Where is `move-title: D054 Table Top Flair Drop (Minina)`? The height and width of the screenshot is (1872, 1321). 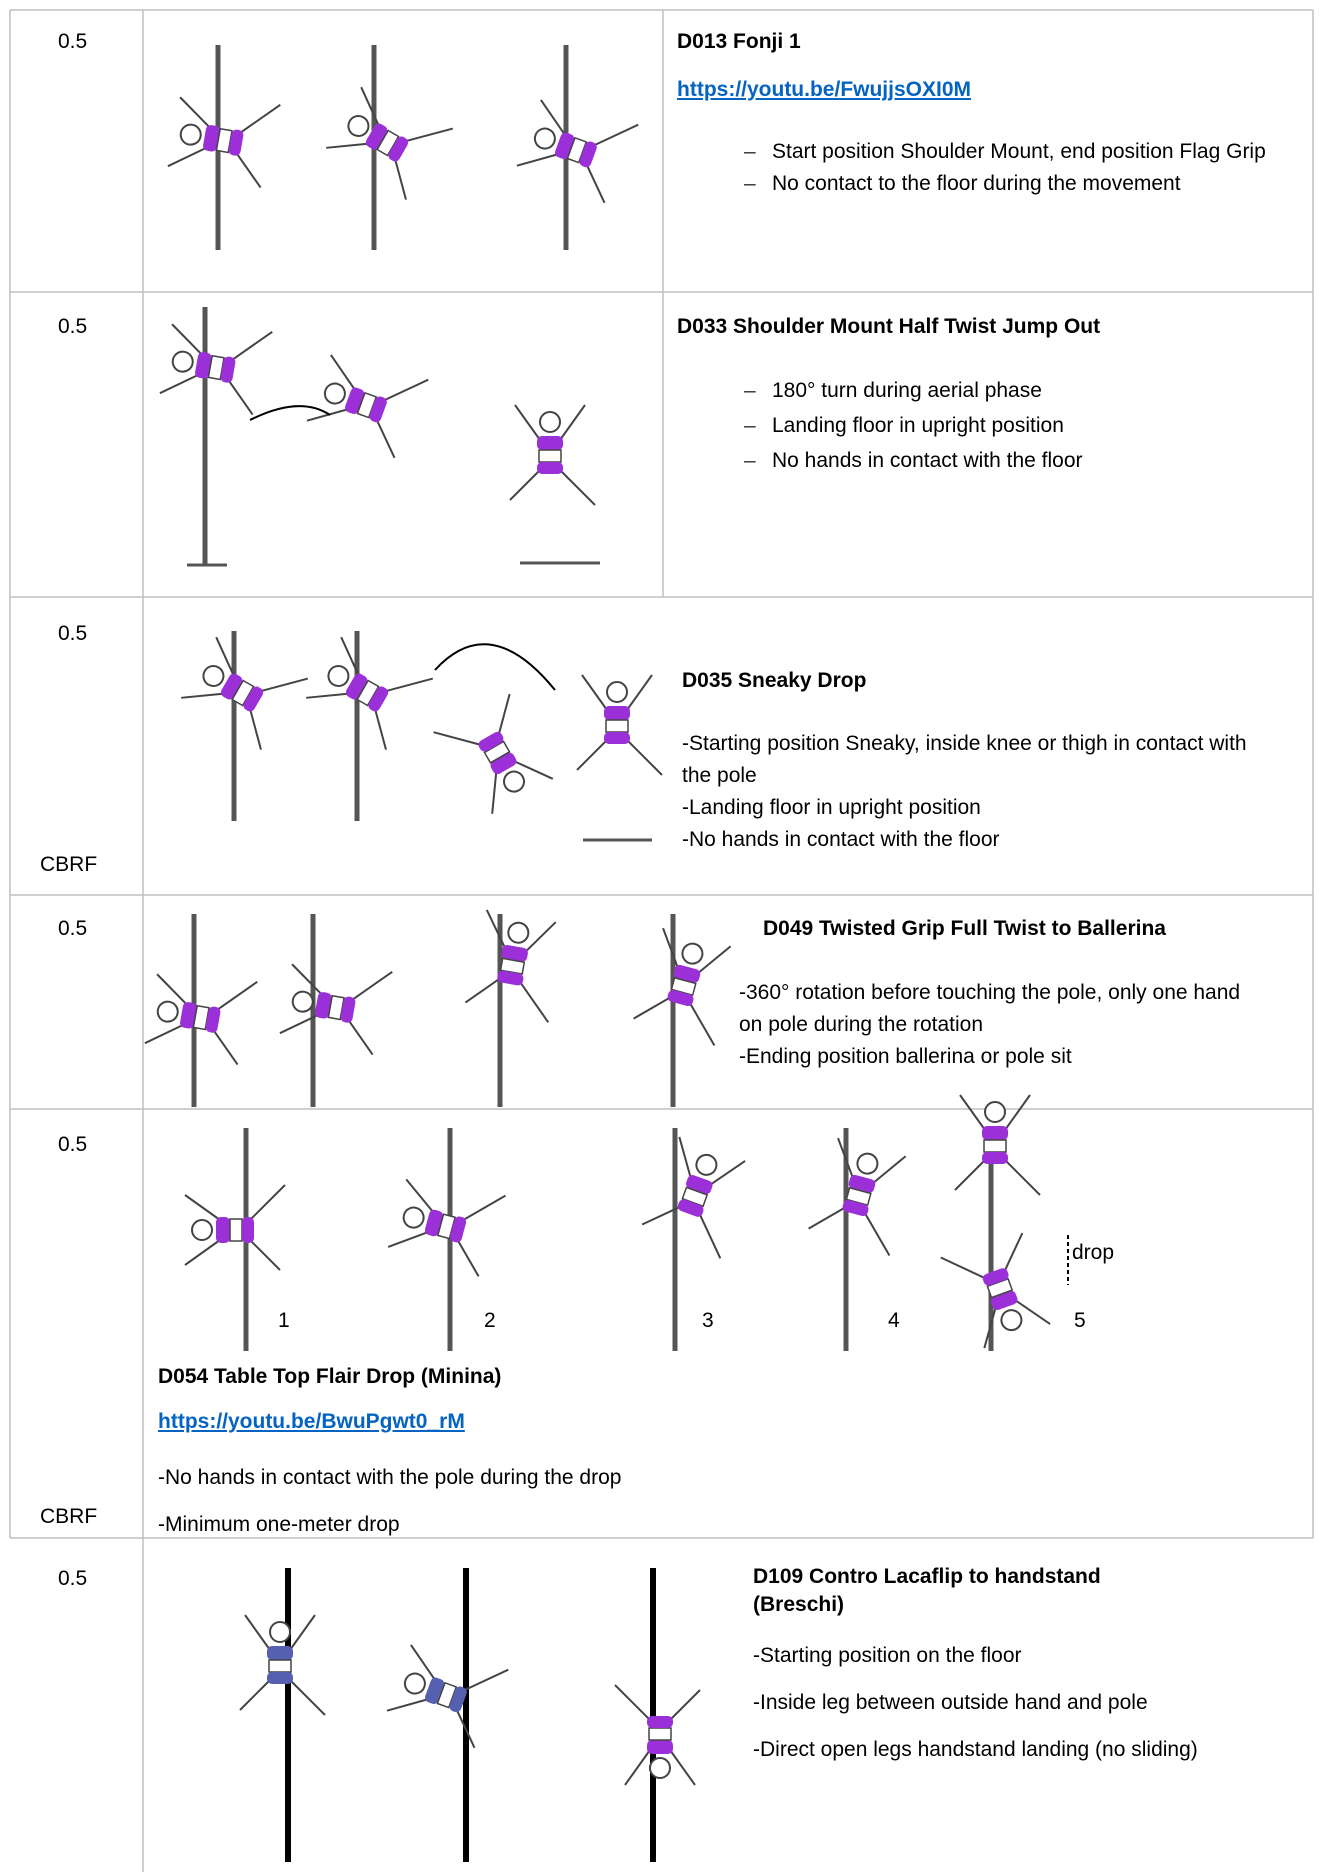 move-title: D054 Table Top Flair Drop (Minina) is located at coordinates (330, 1376).